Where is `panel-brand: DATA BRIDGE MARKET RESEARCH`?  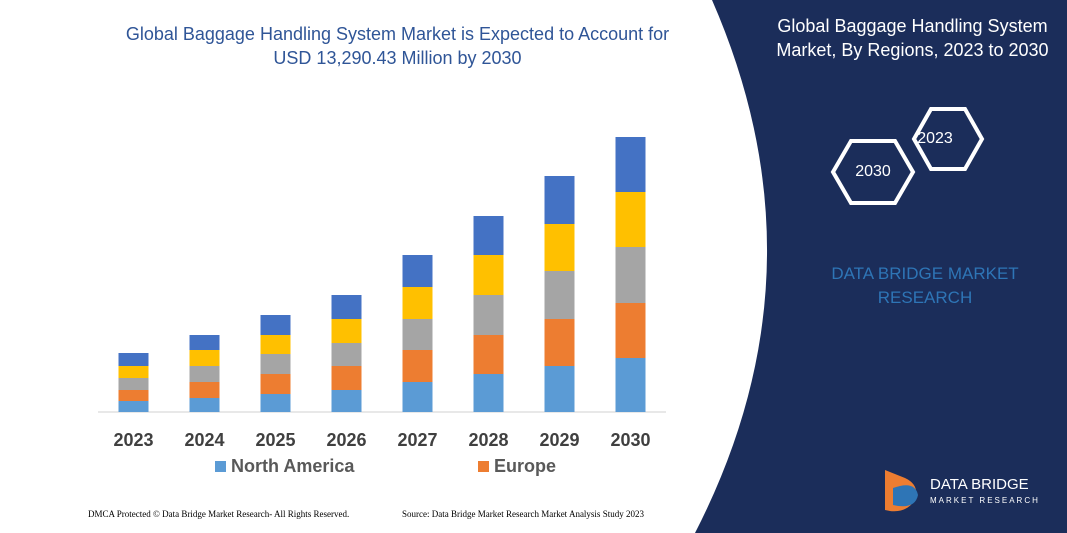
panel-brand: DATA BRIDGE MARKET RESEARCH is located at coordinates (925, 285).